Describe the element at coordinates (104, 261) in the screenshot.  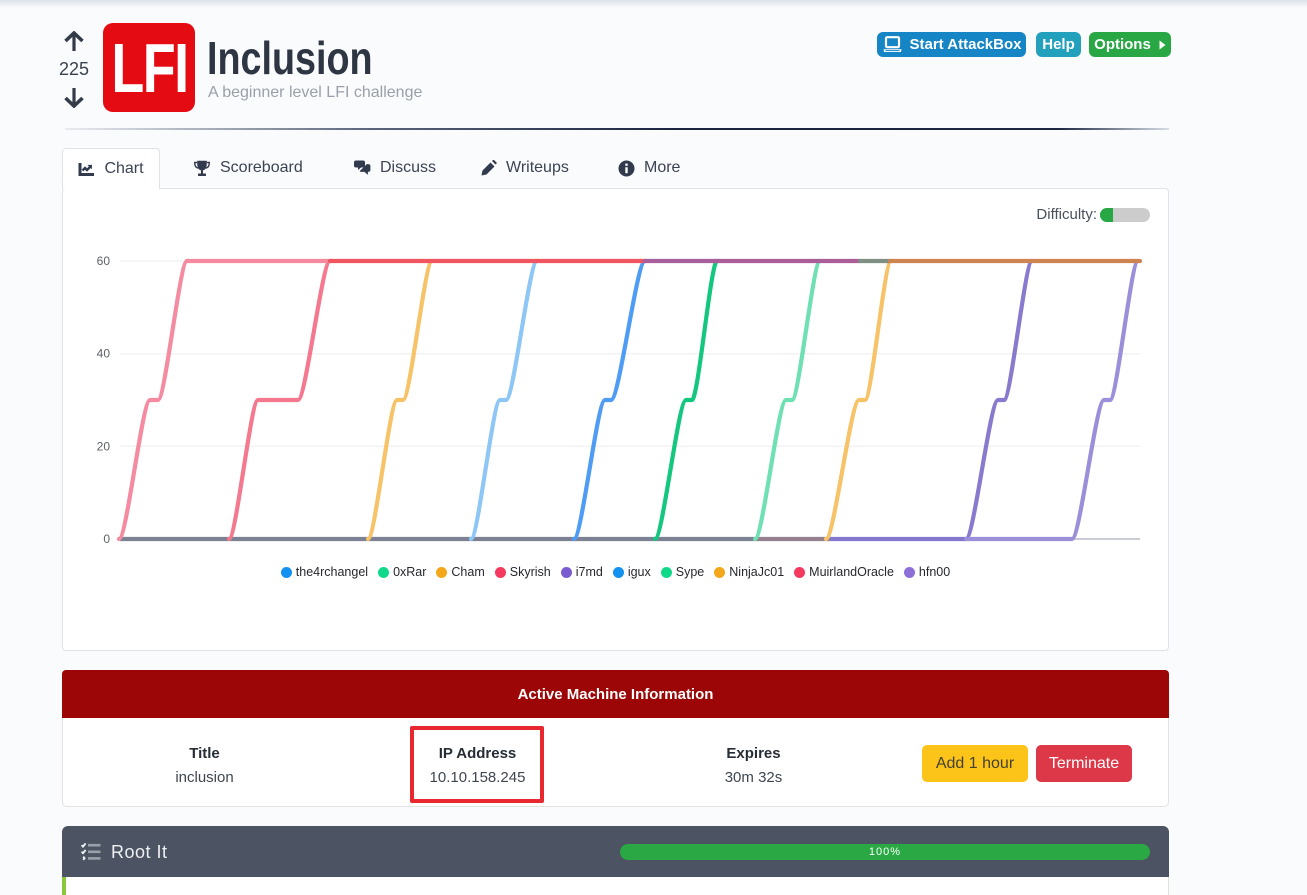
I see `svg-text: 60` at that location.